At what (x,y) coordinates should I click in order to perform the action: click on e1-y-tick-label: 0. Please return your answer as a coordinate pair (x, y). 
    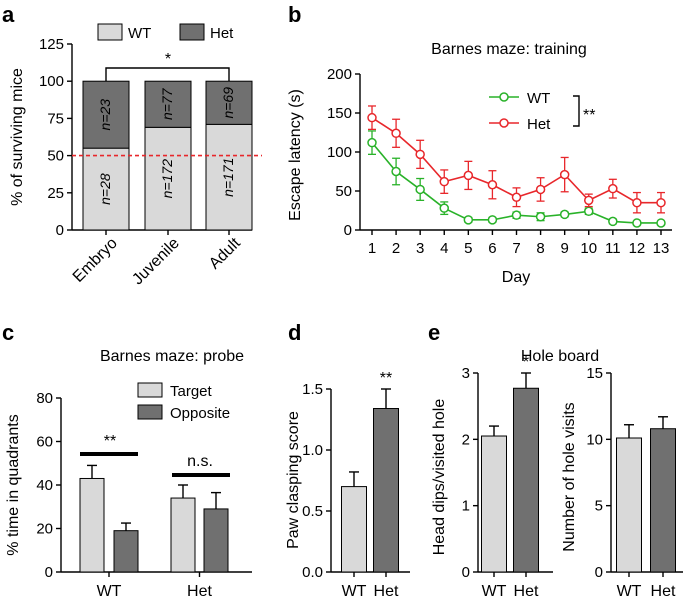
    Looking at the image, I should click on (466, 572).